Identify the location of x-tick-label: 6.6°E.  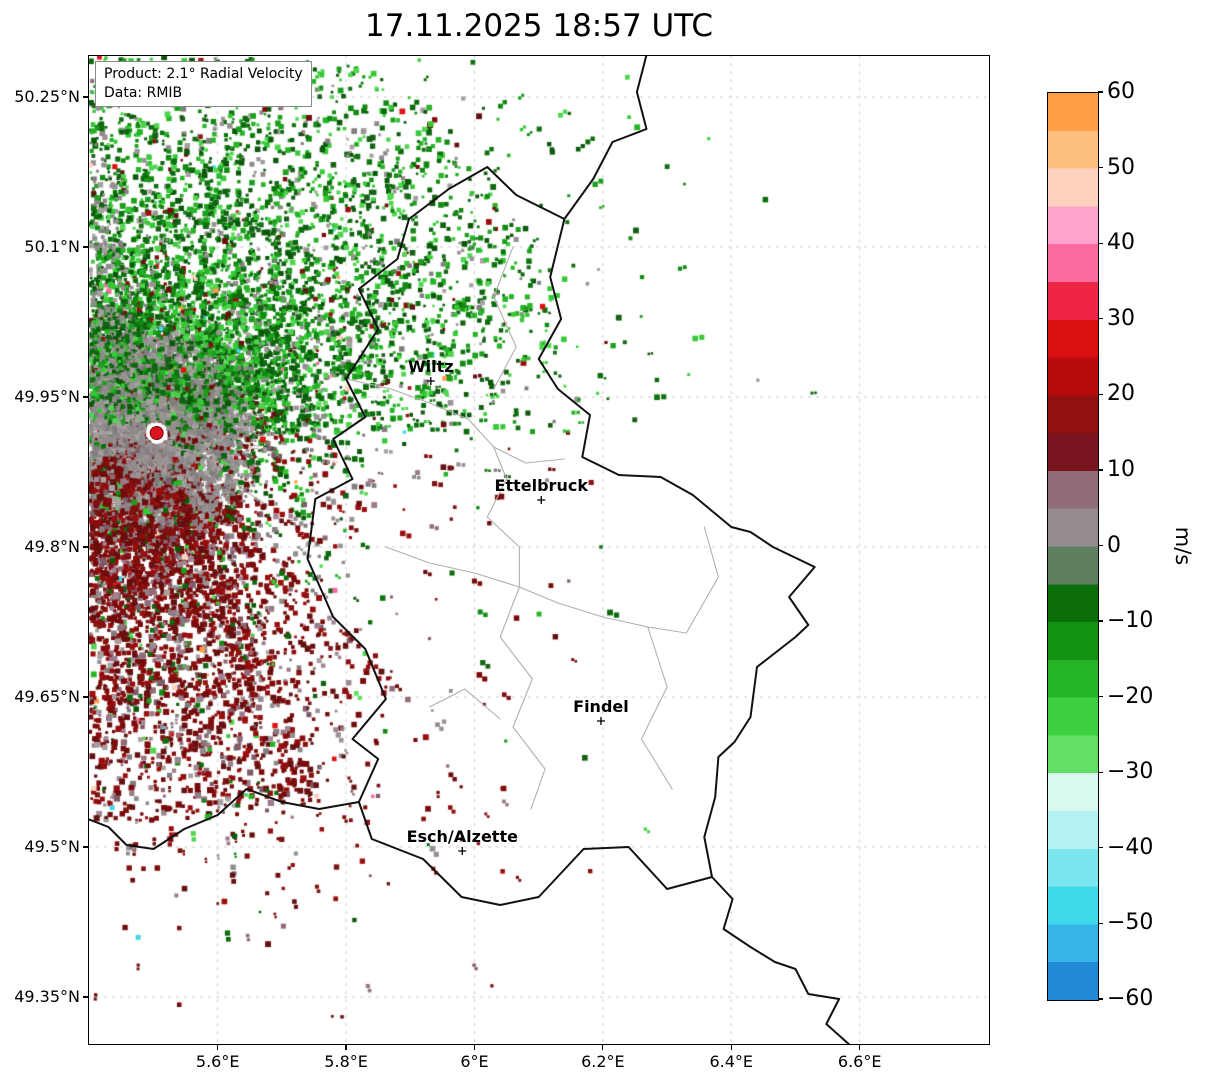
(859, 1061).